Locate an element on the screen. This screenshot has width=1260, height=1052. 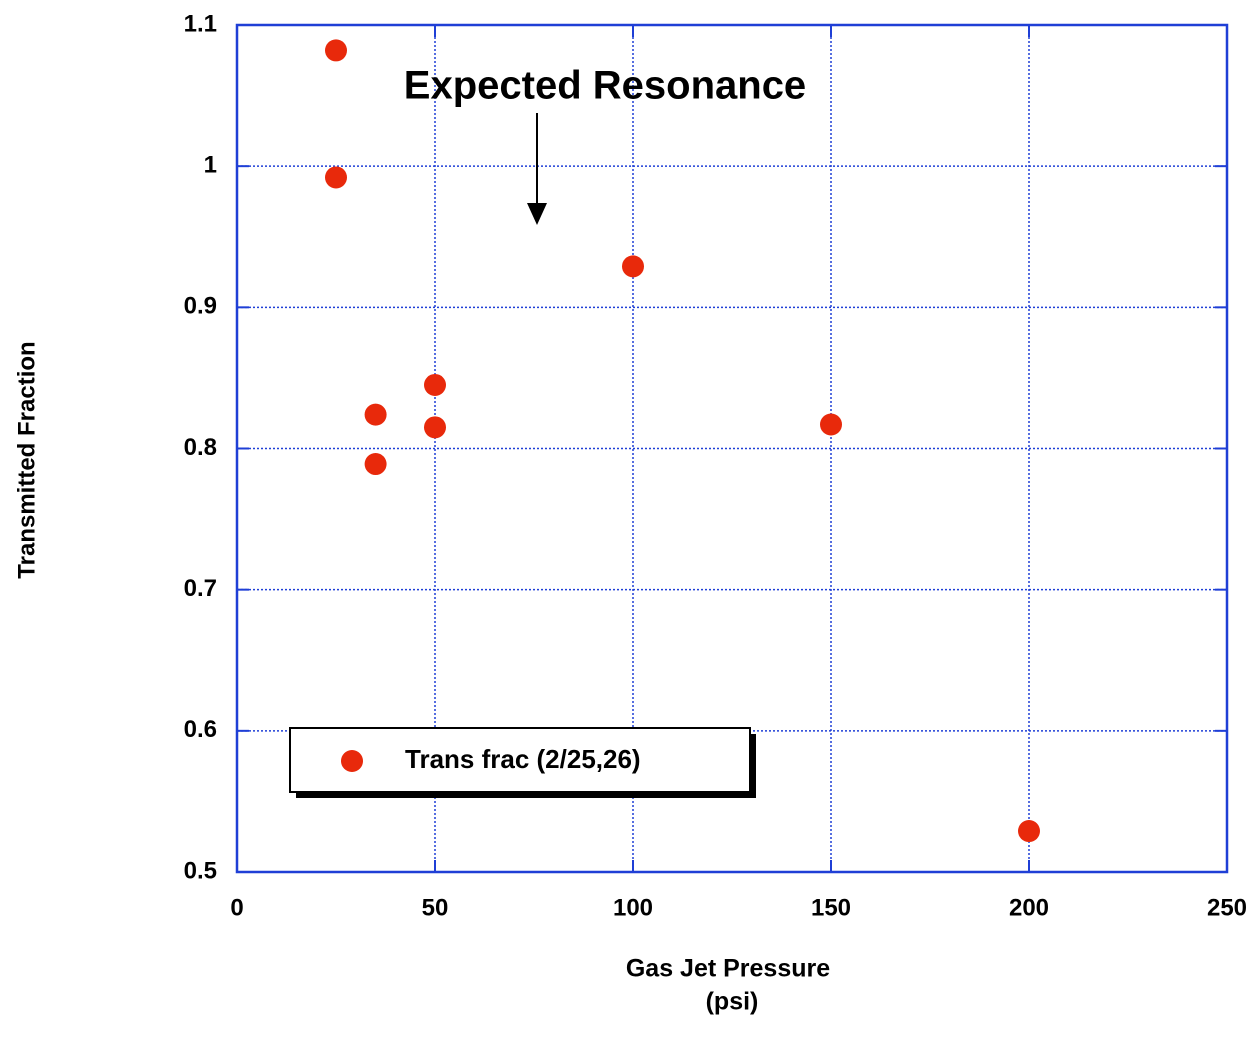
legend is located at coordinates (520, 760).